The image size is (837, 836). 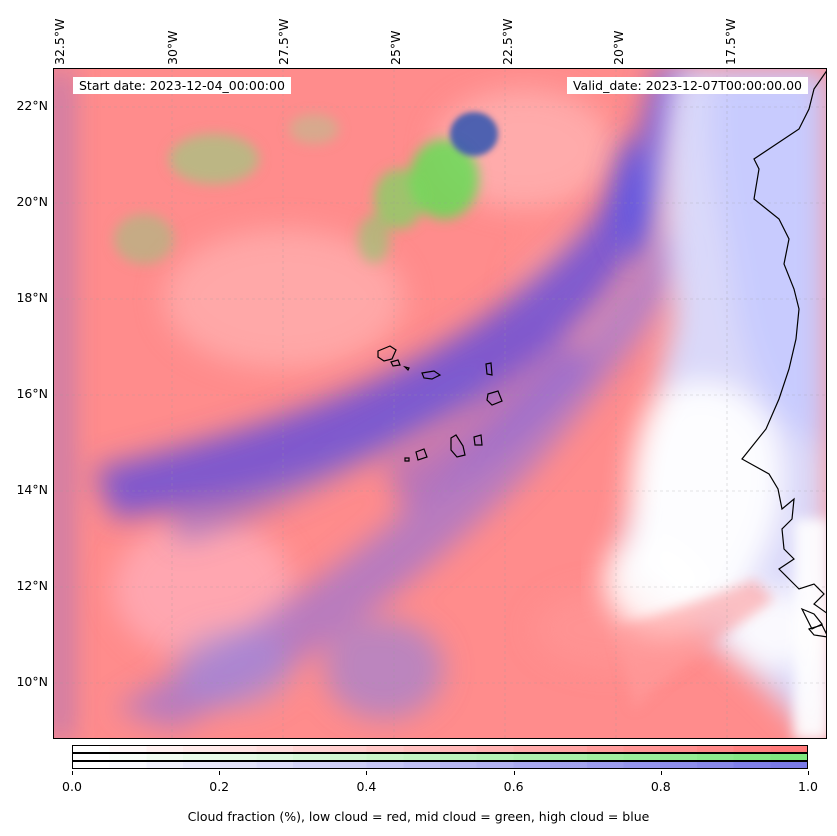 What do you see at coordinates (474, 134) in the screenshot?
I see `high-cloud-blob-north` at bounding box center [474, 134].